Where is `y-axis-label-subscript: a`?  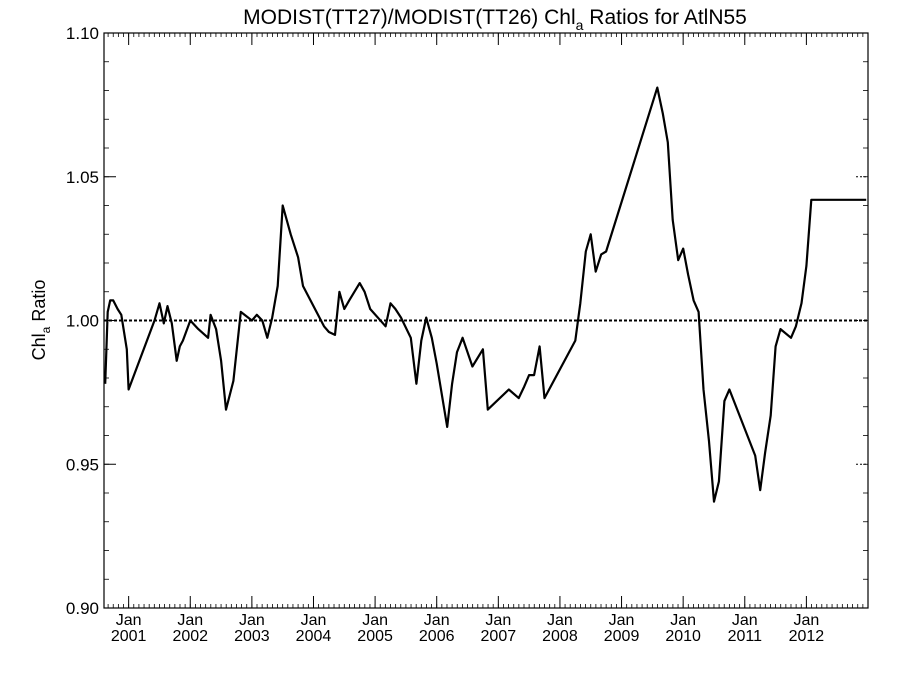
y-axis-label-subscript: a is located at coordinates (46, 329).